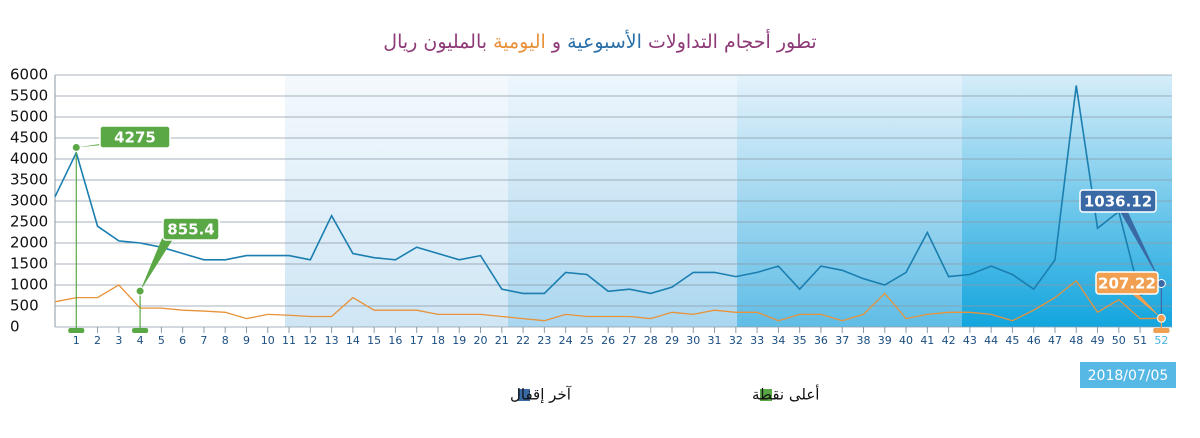 This screenshot has height=438, width=1200. Describe the element at coordinates (182, 340) in the screenshot. I see `x-tick-label: 6` at that location.